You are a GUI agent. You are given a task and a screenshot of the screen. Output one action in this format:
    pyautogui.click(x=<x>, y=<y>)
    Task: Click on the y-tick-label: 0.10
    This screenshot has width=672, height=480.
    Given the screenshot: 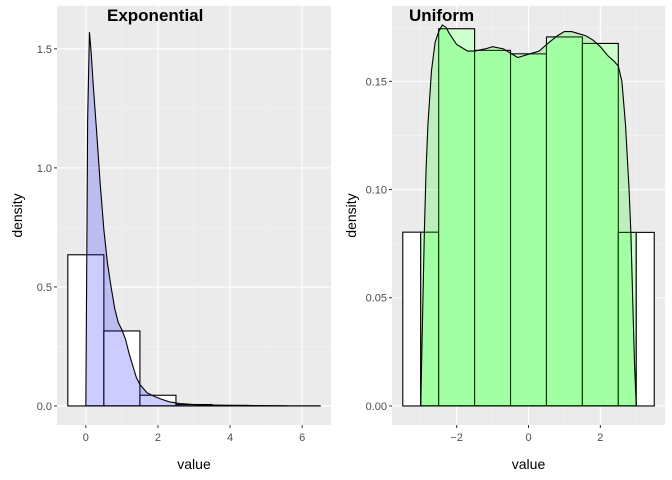 What is the action you would take?
    pyautogui.click(x=376, y=191)
    